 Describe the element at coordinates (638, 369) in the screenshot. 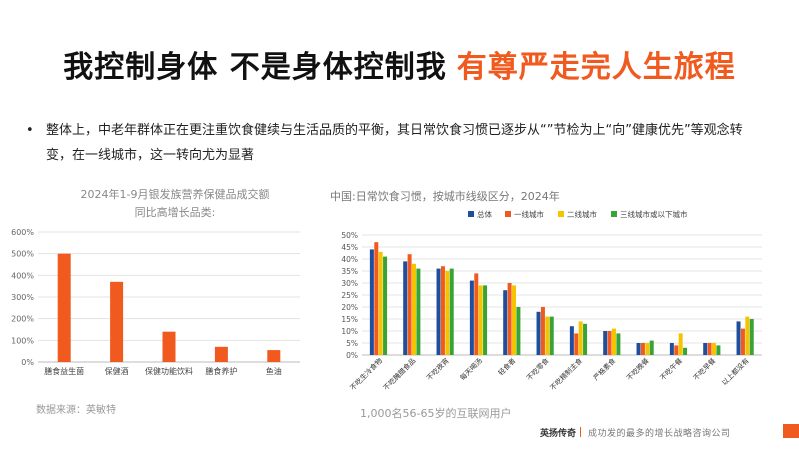

I see `x-tick-label: 不吃晚餐` at that location.